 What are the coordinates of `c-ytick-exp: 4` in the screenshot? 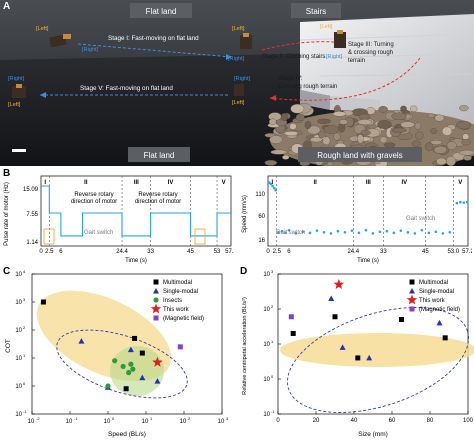 It's located at (24, 271).